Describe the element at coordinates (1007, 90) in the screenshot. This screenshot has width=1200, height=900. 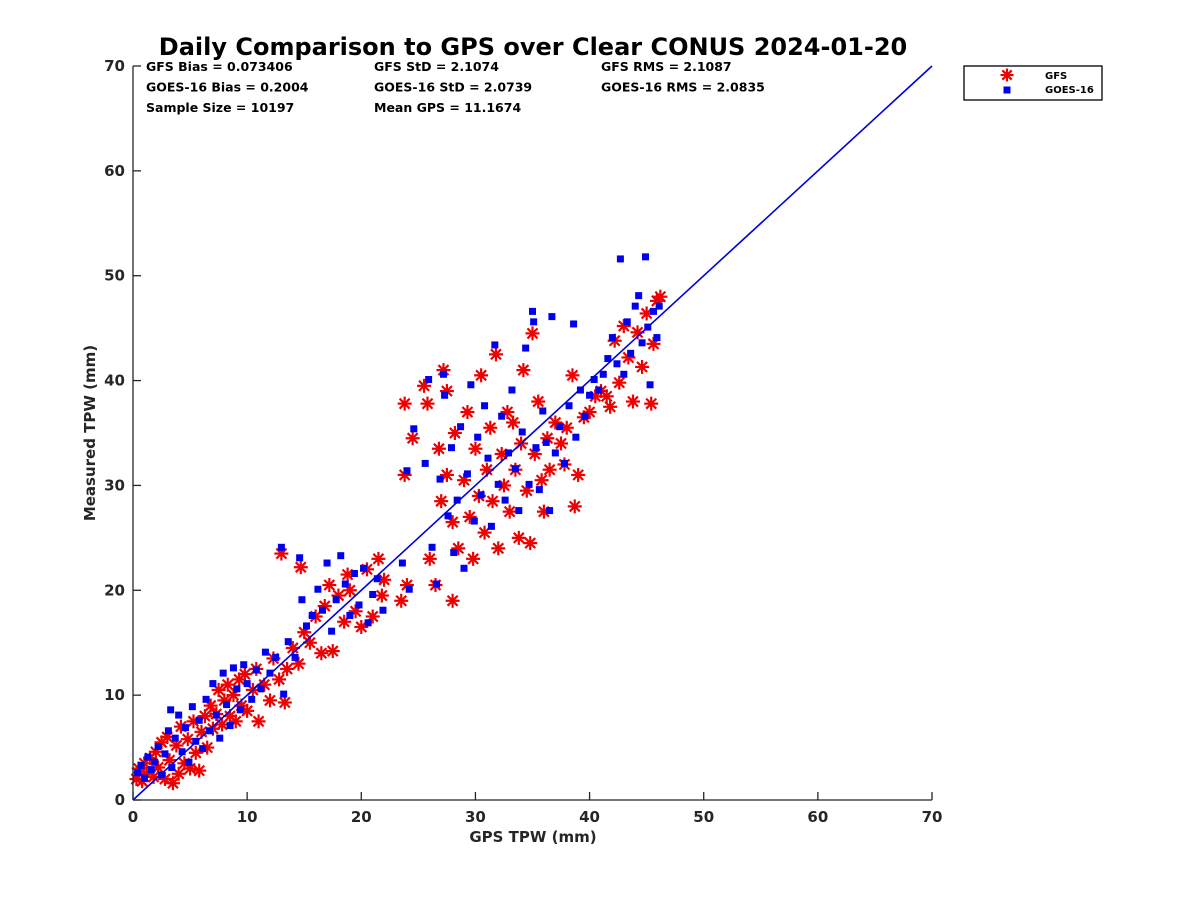
I see `legend-marker-square` at that location.